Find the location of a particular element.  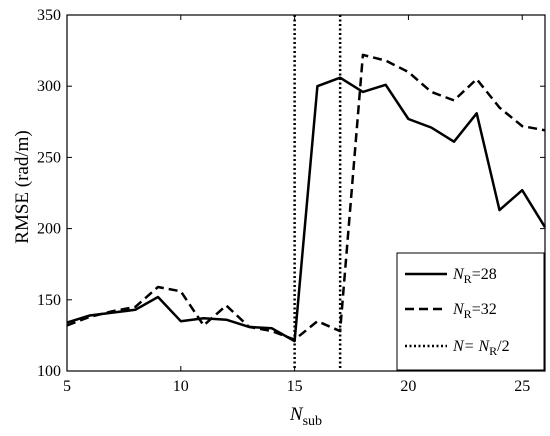

legend: NR=28 NR=32 N= NR/2 is located at coordinates (470, 311).